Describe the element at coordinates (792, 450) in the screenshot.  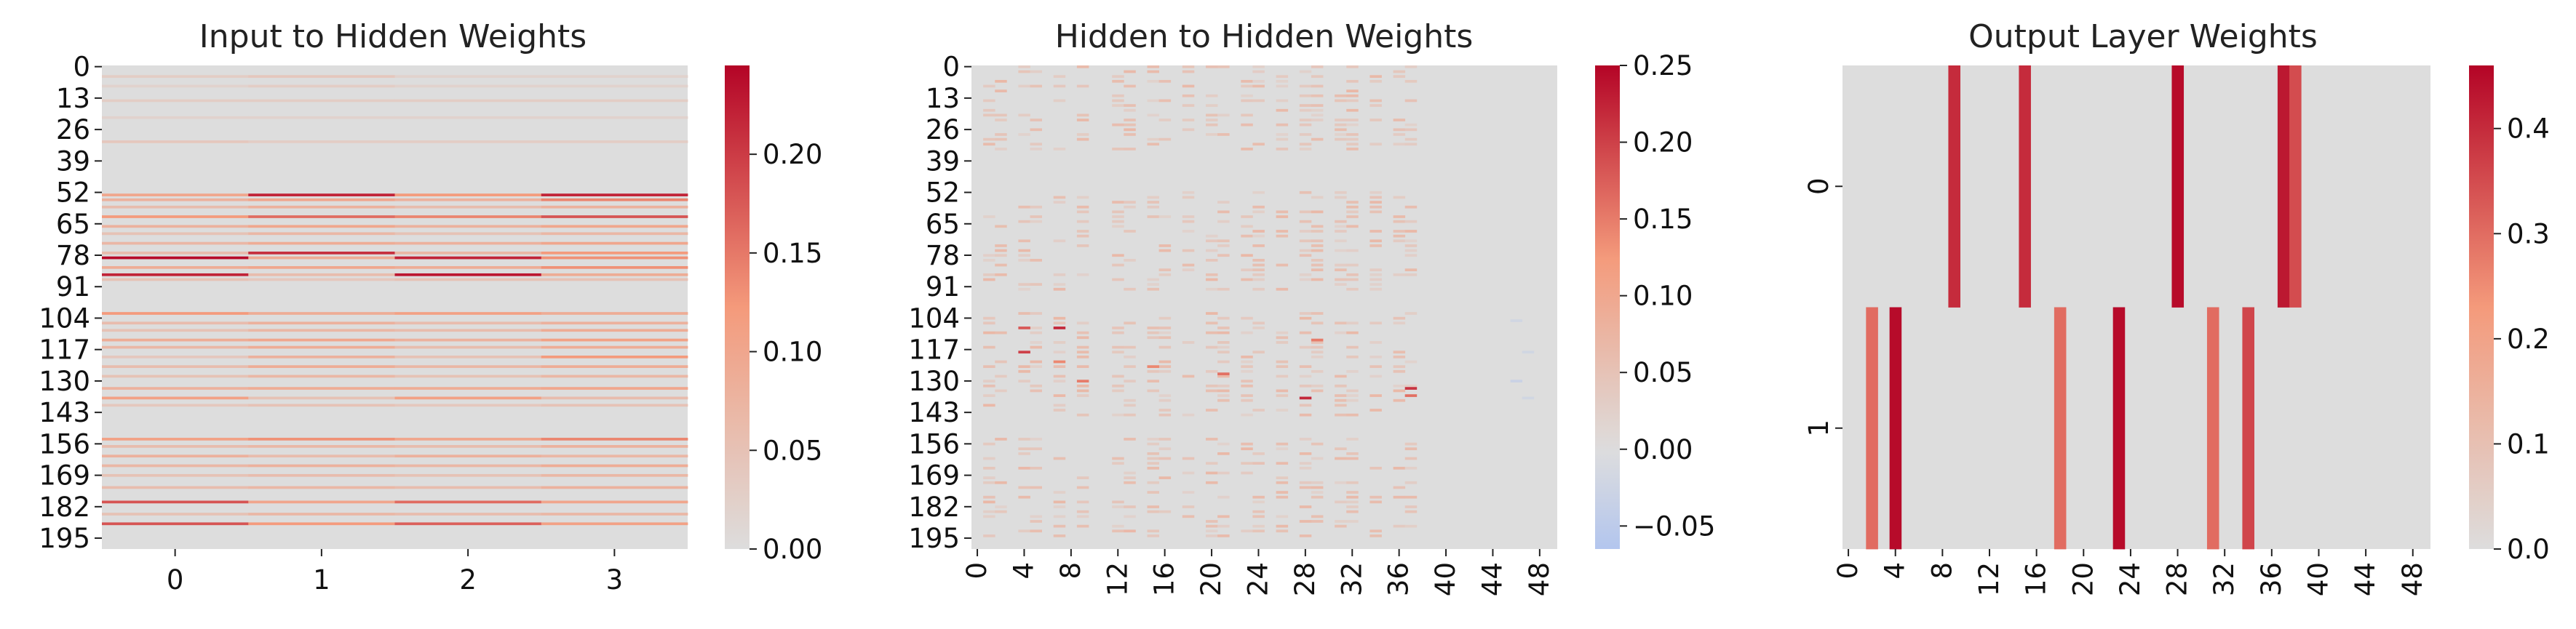
I see `colorbar-tick-label: 0.05` at that location.